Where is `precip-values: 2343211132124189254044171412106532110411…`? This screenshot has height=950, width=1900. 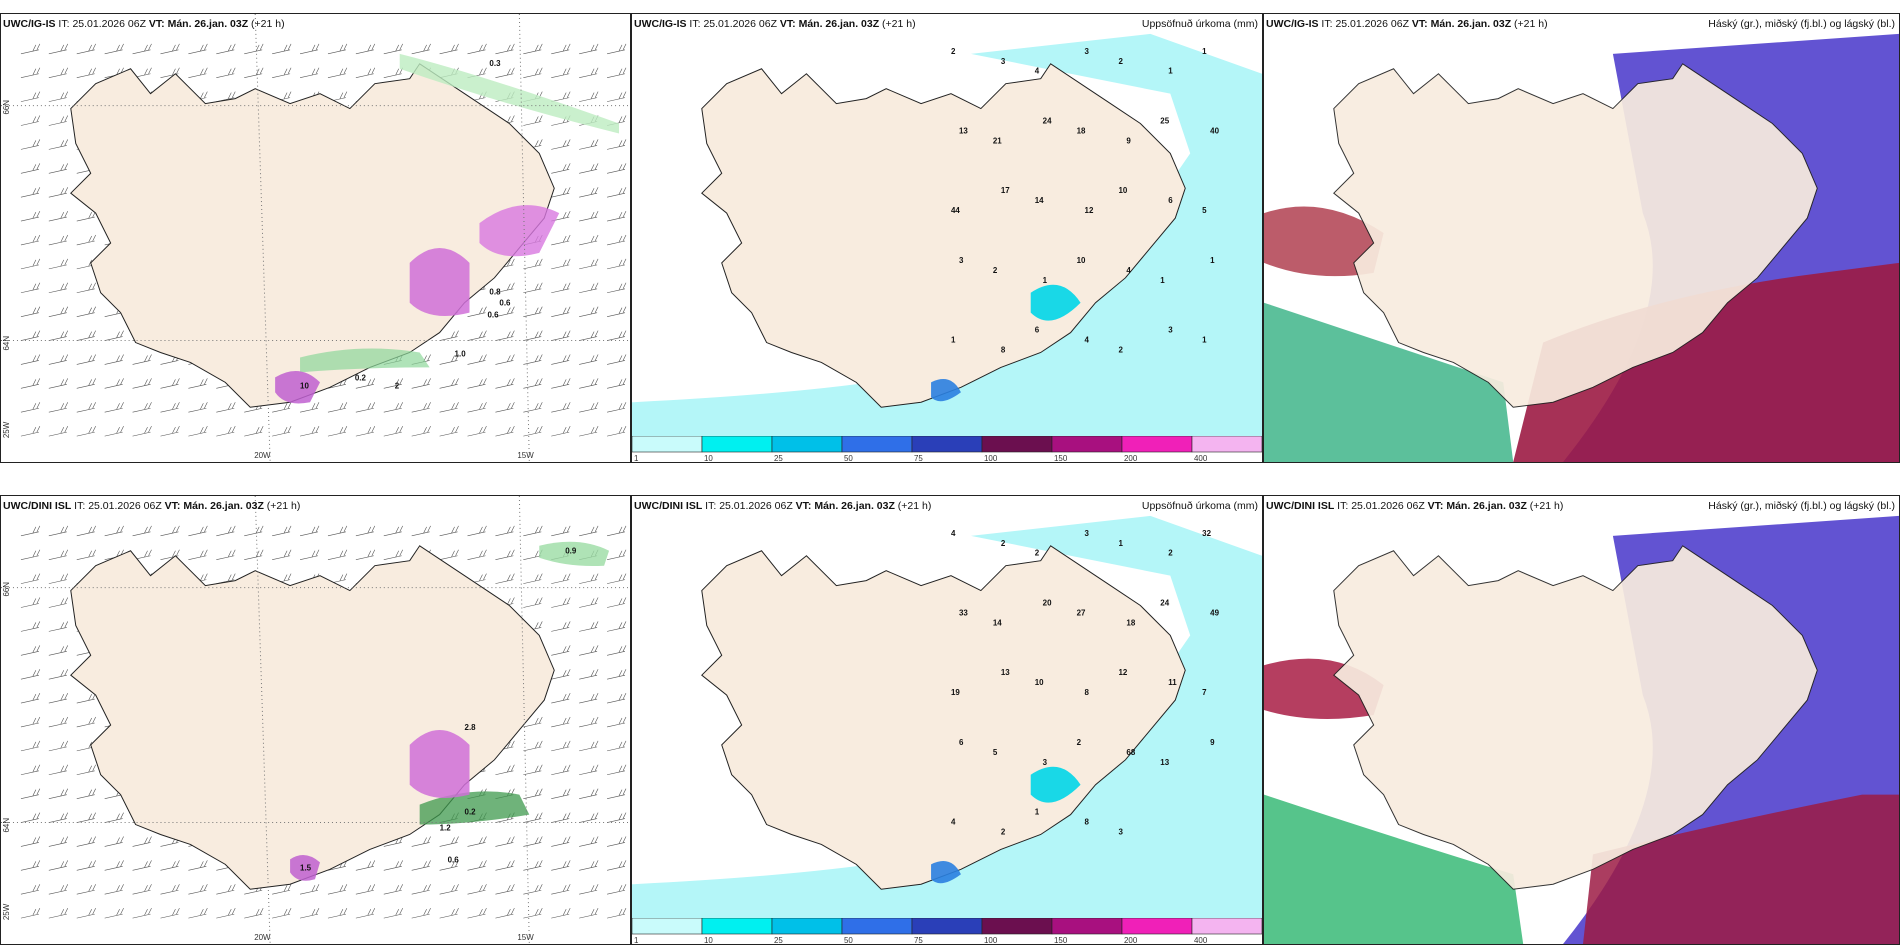 precip-values: 2343211132124189254044171412106532110411… is located at coordinates (1085, 201).